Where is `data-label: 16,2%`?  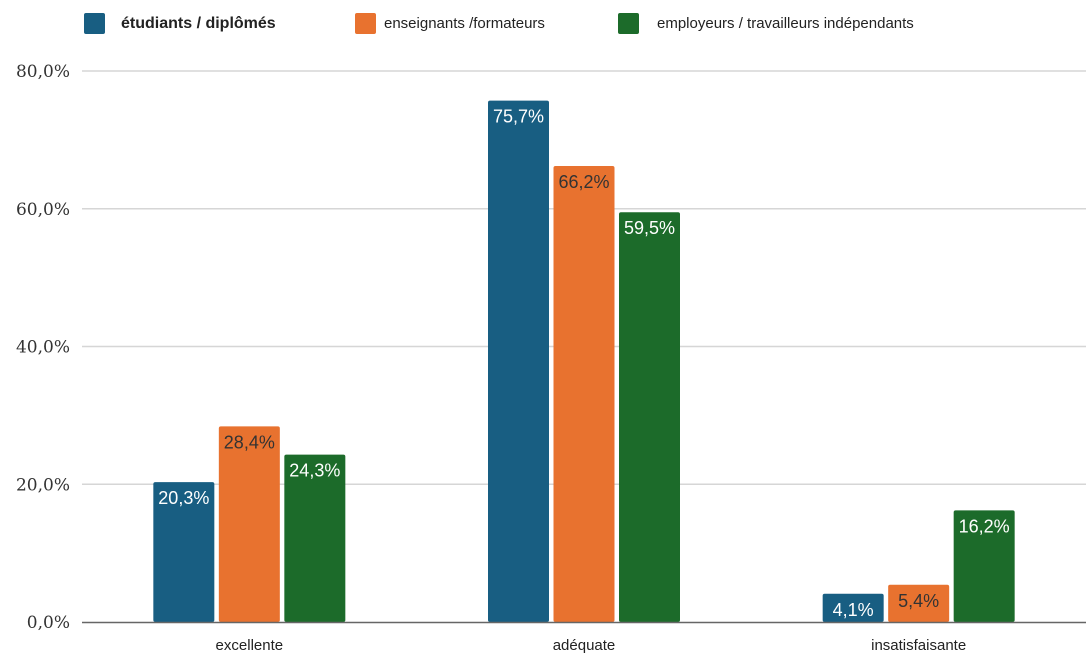 data-label: 16,2% is located at coordinates (984, 526).